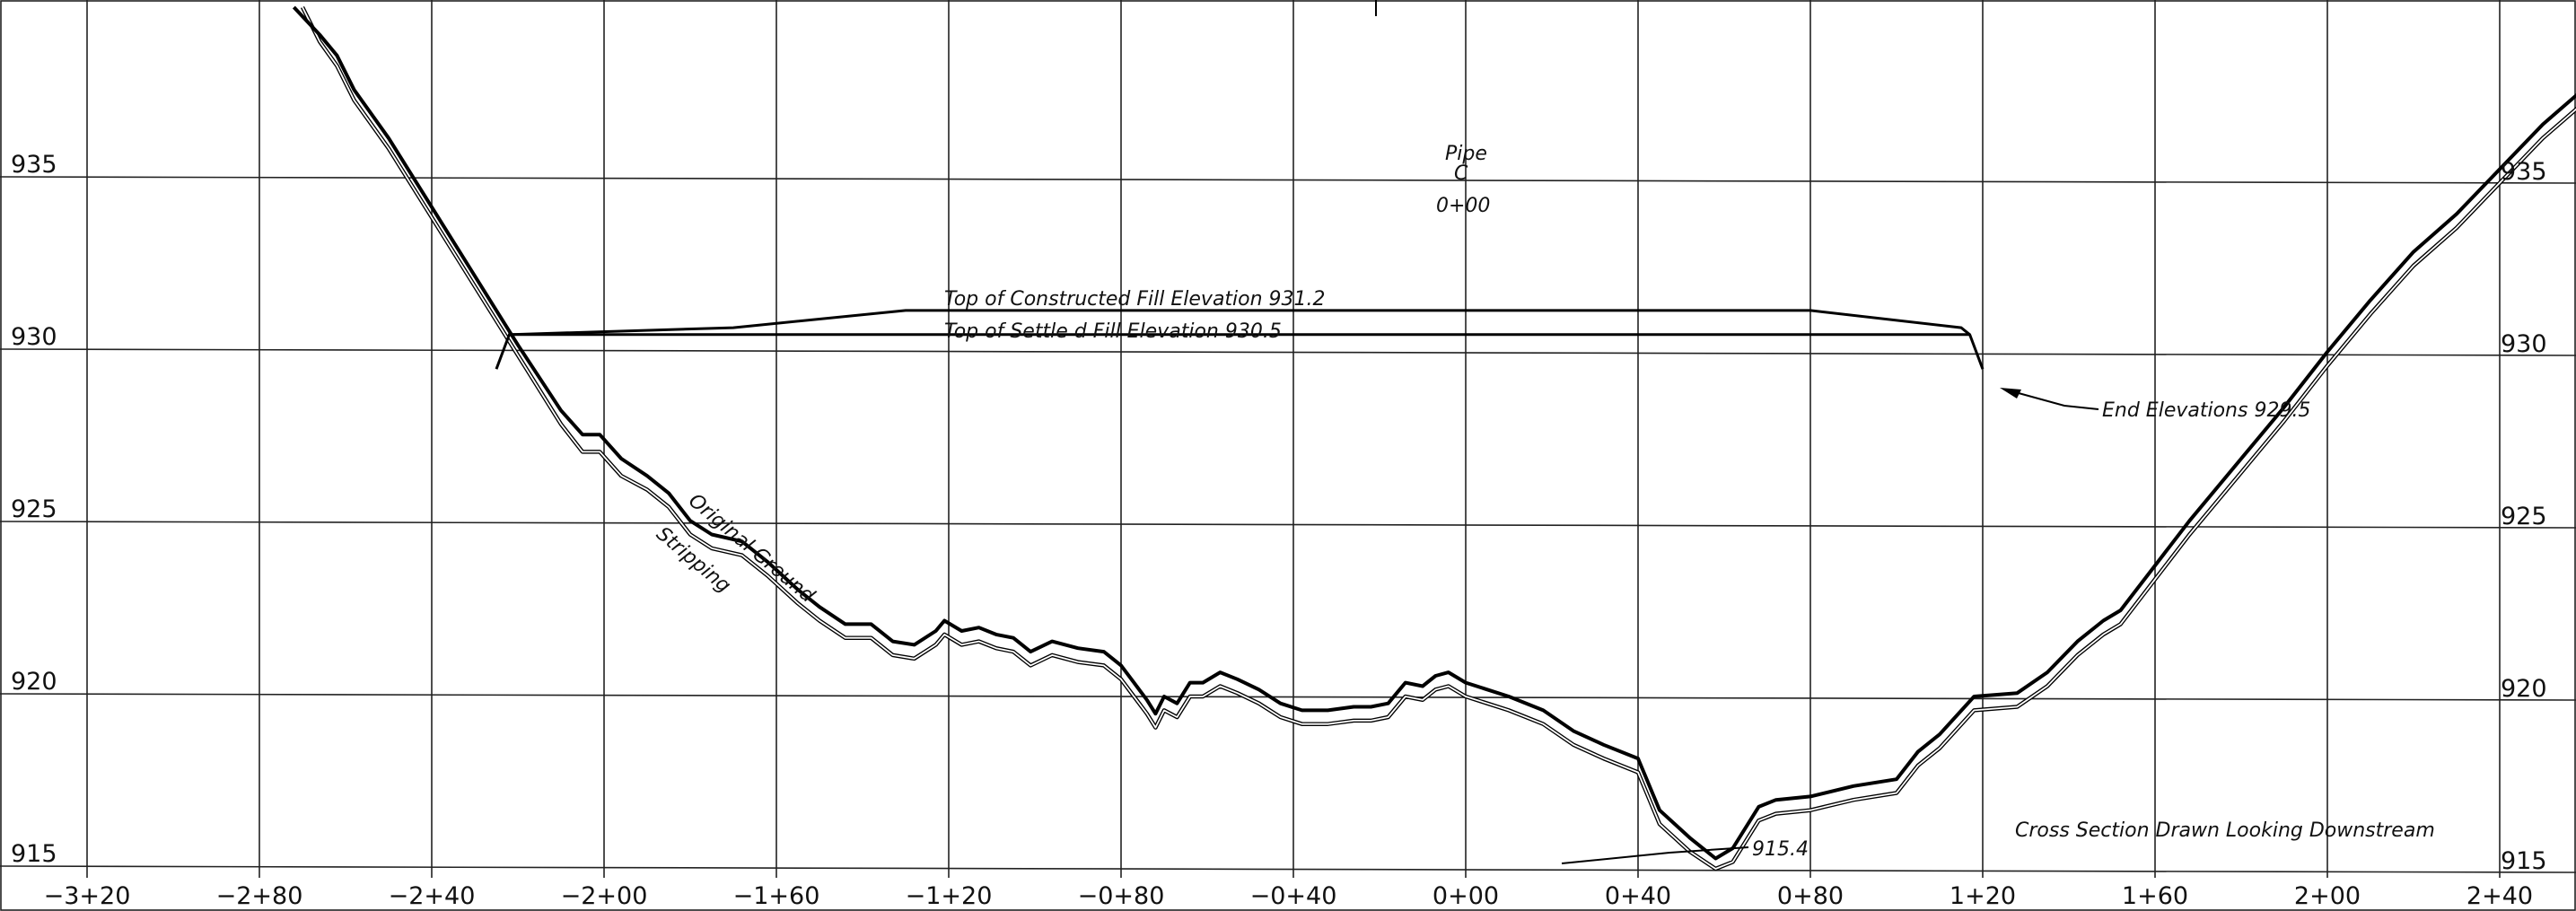 Image resolution: width=2576 pixels, height=911 pixels. What do you see at coordinates (1655, 855) in the screenshot?
I see `low-point-leader` at bounding box center [1655, 855].